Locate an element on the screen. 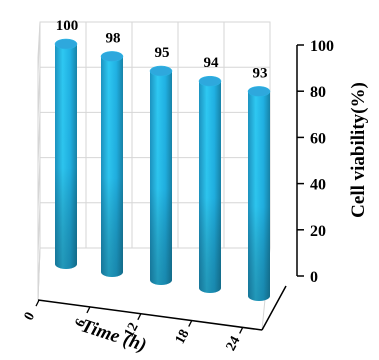  y-tick-label: 80 is located at coordinates (318, 92).